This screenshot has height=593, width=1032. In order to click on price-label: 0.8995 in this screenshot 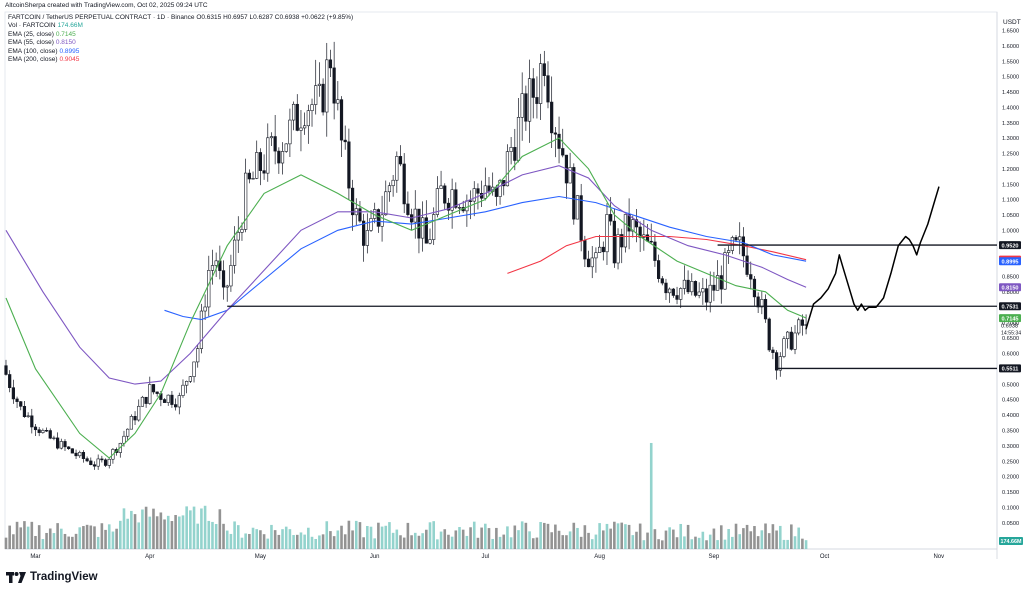, I will do `click(1009, 262)`.